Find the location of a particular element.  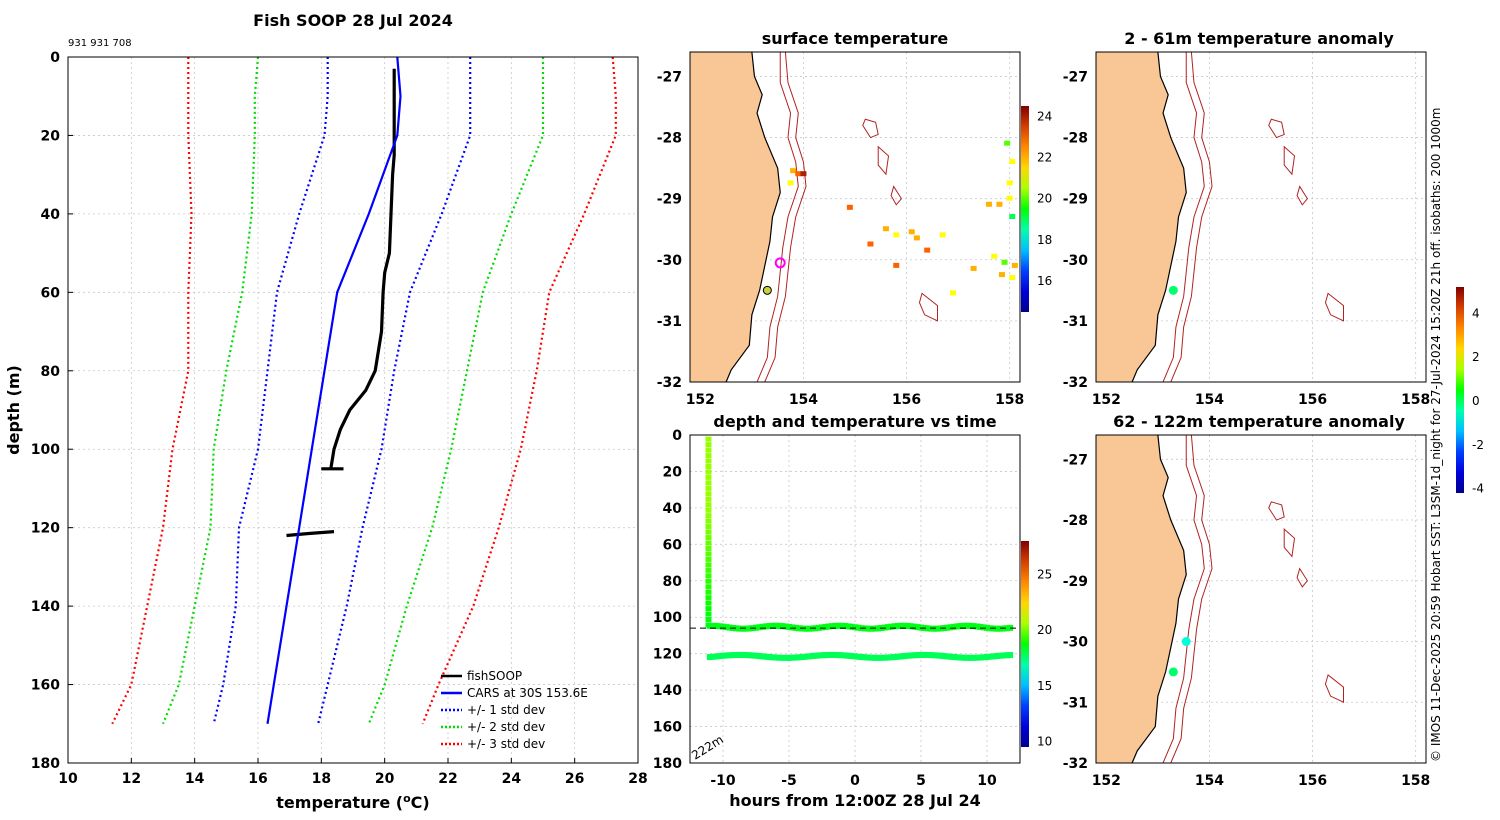

colorbar-tick-label: 15 is located at coordinates (1044, 686).